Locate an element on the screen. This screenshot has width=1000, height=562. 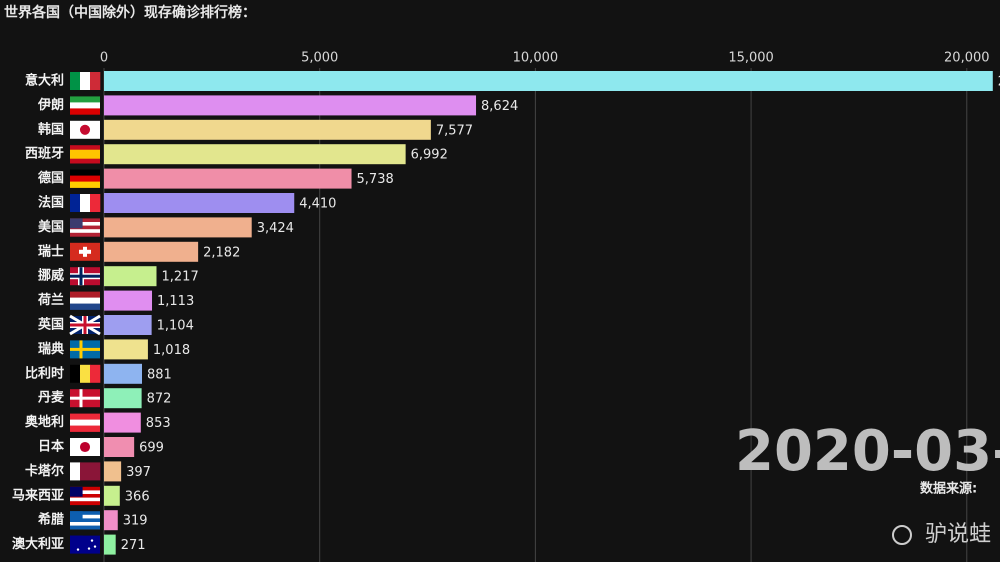
value-label: 699 is located at coordinates (151, 448).